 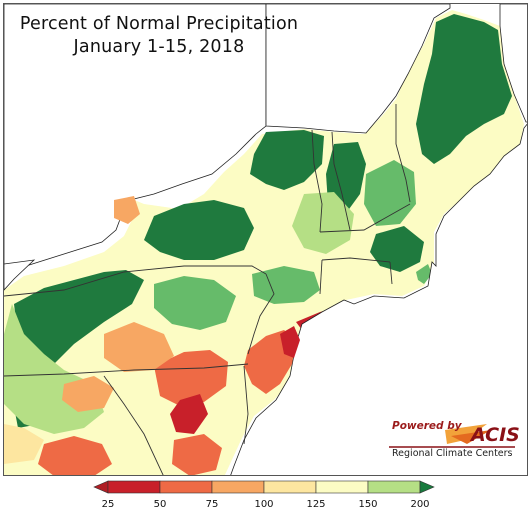 I want to click on above-zone-north, so click(x=323, y=223).